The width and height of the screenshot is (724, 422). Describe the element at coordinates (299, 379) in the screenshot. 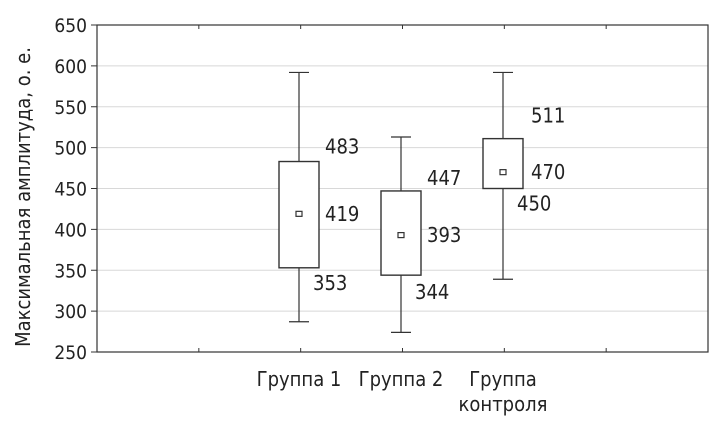

I see `category-label: Группа 1` at that location.